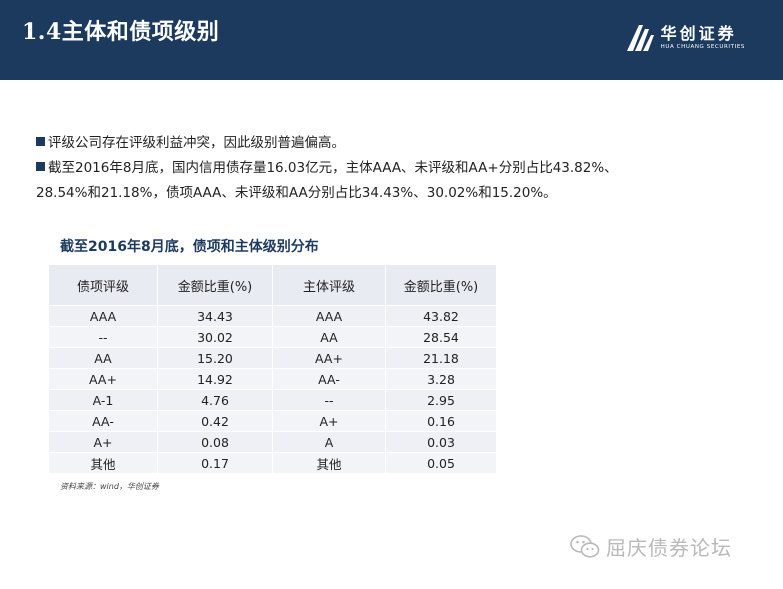 This screenshot has height=589, width=783. I want to click on table-row: 其他 0.17 其他 0.05, so click(272, 463).